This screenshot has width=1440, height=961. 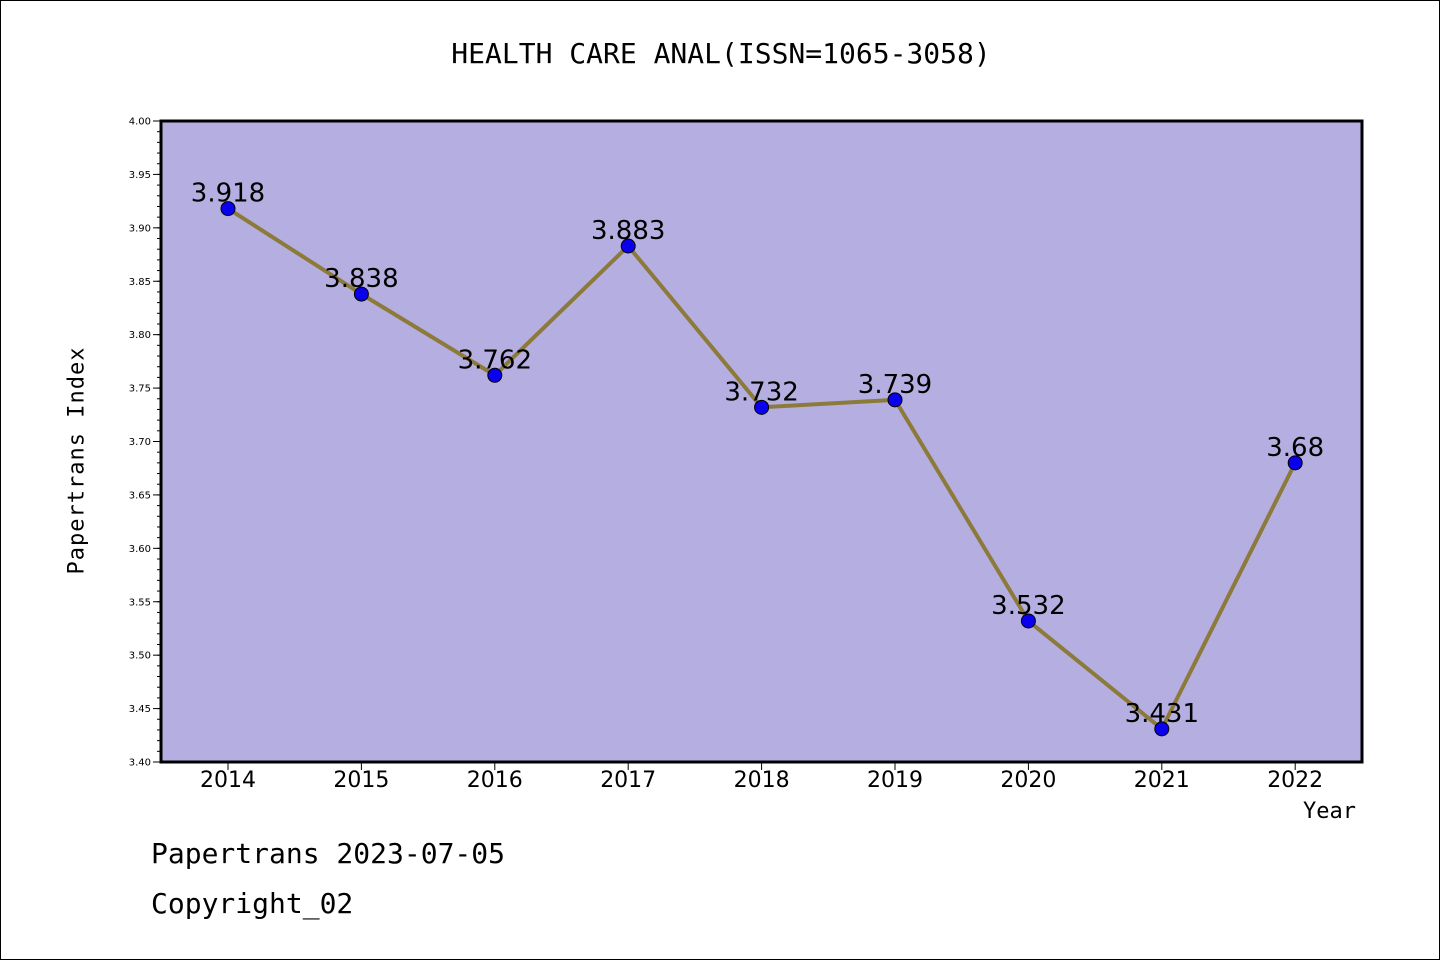 What do you see at coordinates (140, 709) in the screenshot?
I see `y-tick-label: 3.45` at bounding box center [140, 709].